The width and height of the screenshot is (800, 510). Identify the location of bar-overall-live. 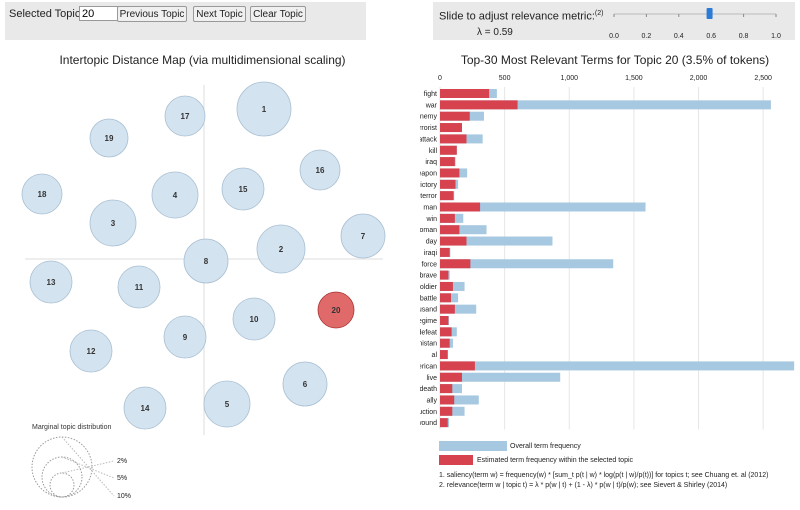
(500, 377).